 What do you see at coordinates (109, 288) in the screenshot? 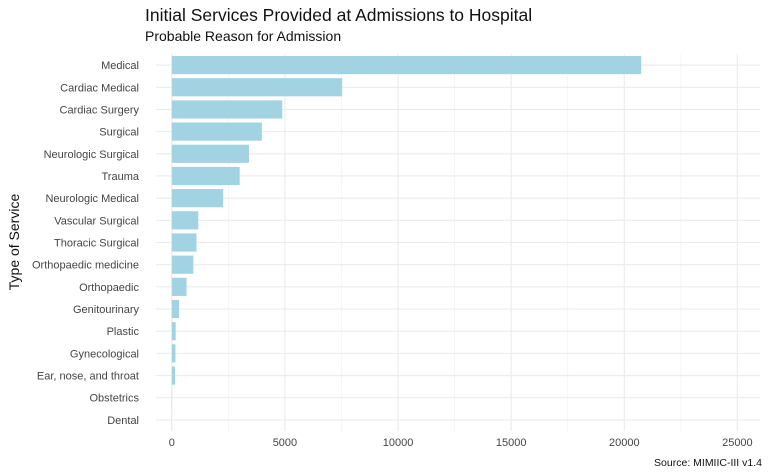
I see `y-tick-label: Orthopaedic` at bounding box center [109, 288].